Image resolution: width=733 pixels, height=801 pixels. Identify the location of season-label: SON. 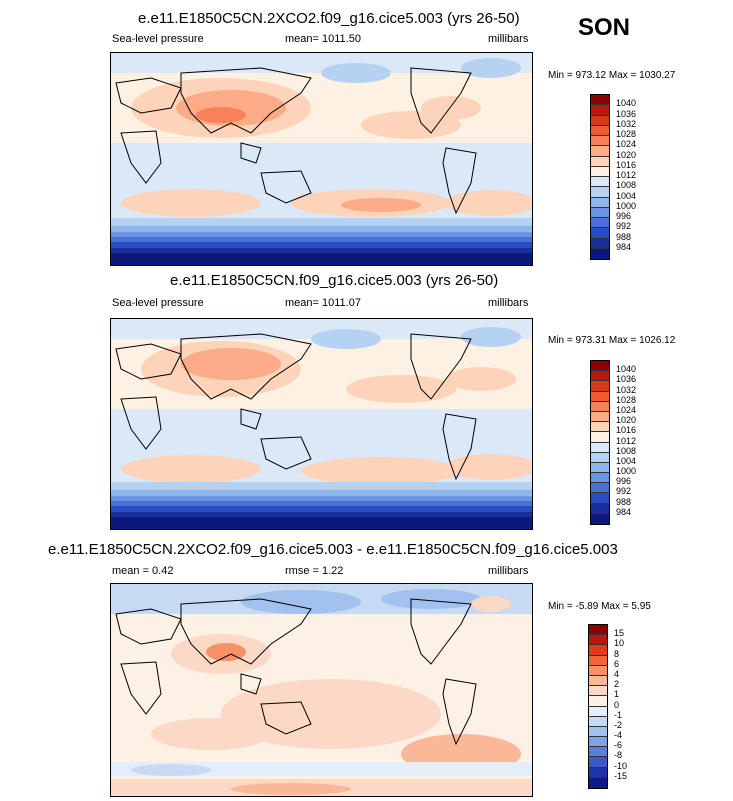
(604, 27).